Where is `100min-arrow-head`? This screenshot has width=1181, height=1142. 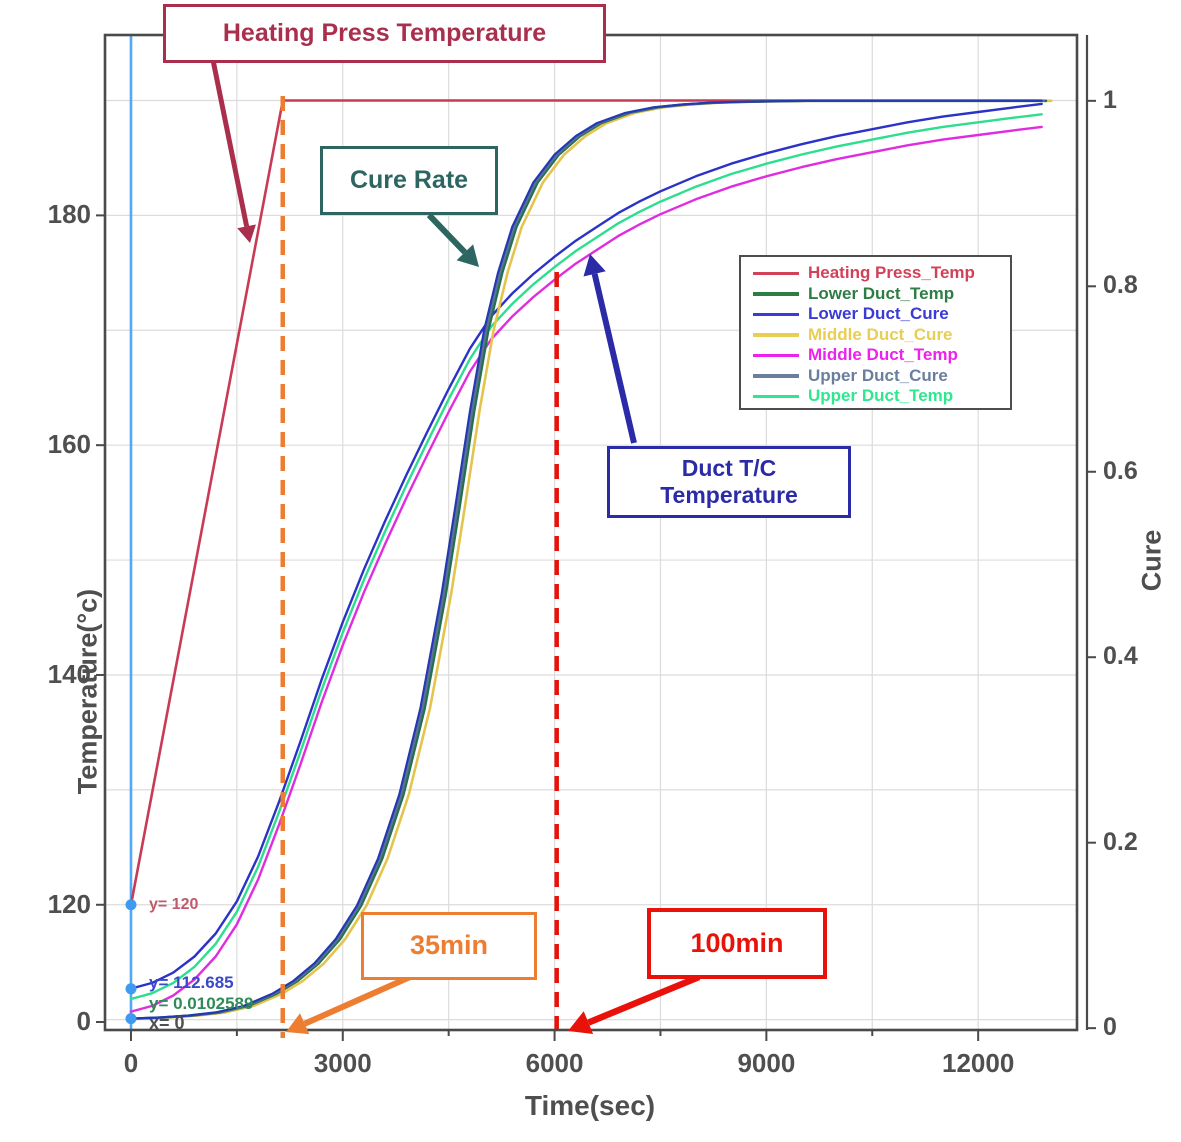
100min-arrow-head is located at coordinates (581, 1022).